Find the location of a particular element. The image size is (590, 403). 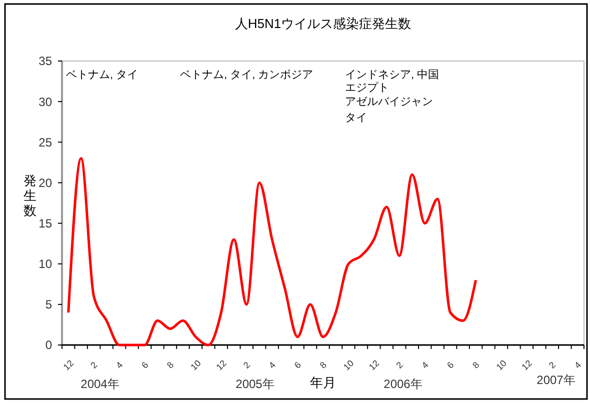

text: 2006年 is located at coordinates (403, 384).